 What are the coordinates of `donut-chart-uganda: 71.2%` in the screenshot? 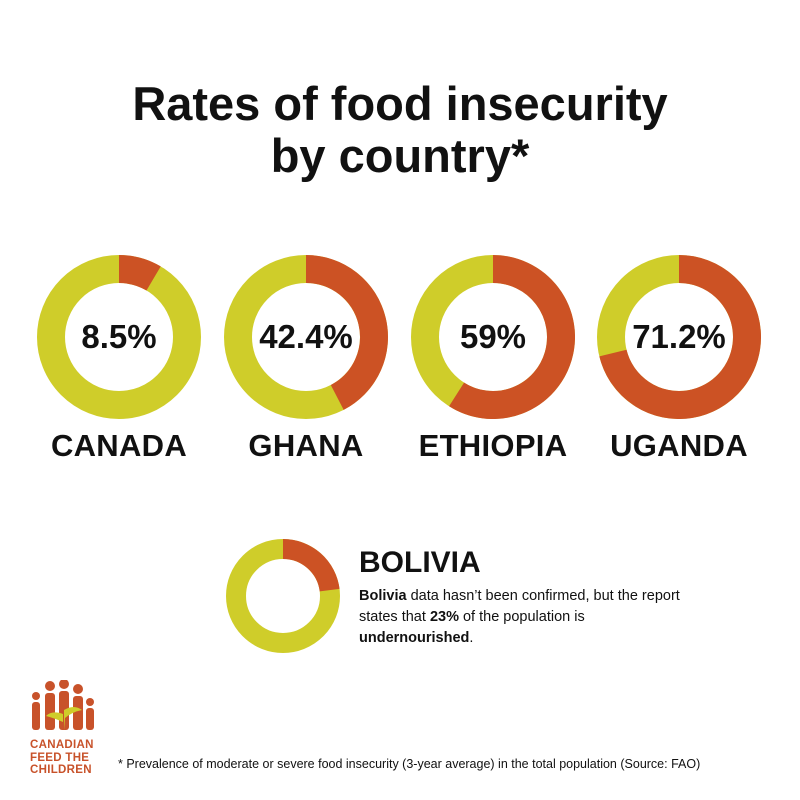 It's located at (679, 337).